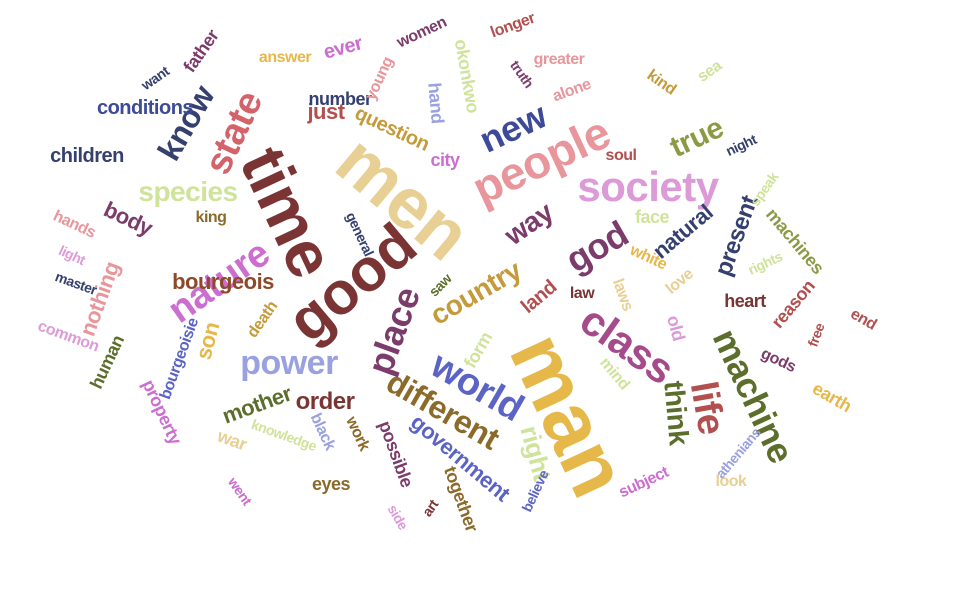  Describe the element at coordinates (676, 328) in the screenshot. I see `word-old: old` at that location.